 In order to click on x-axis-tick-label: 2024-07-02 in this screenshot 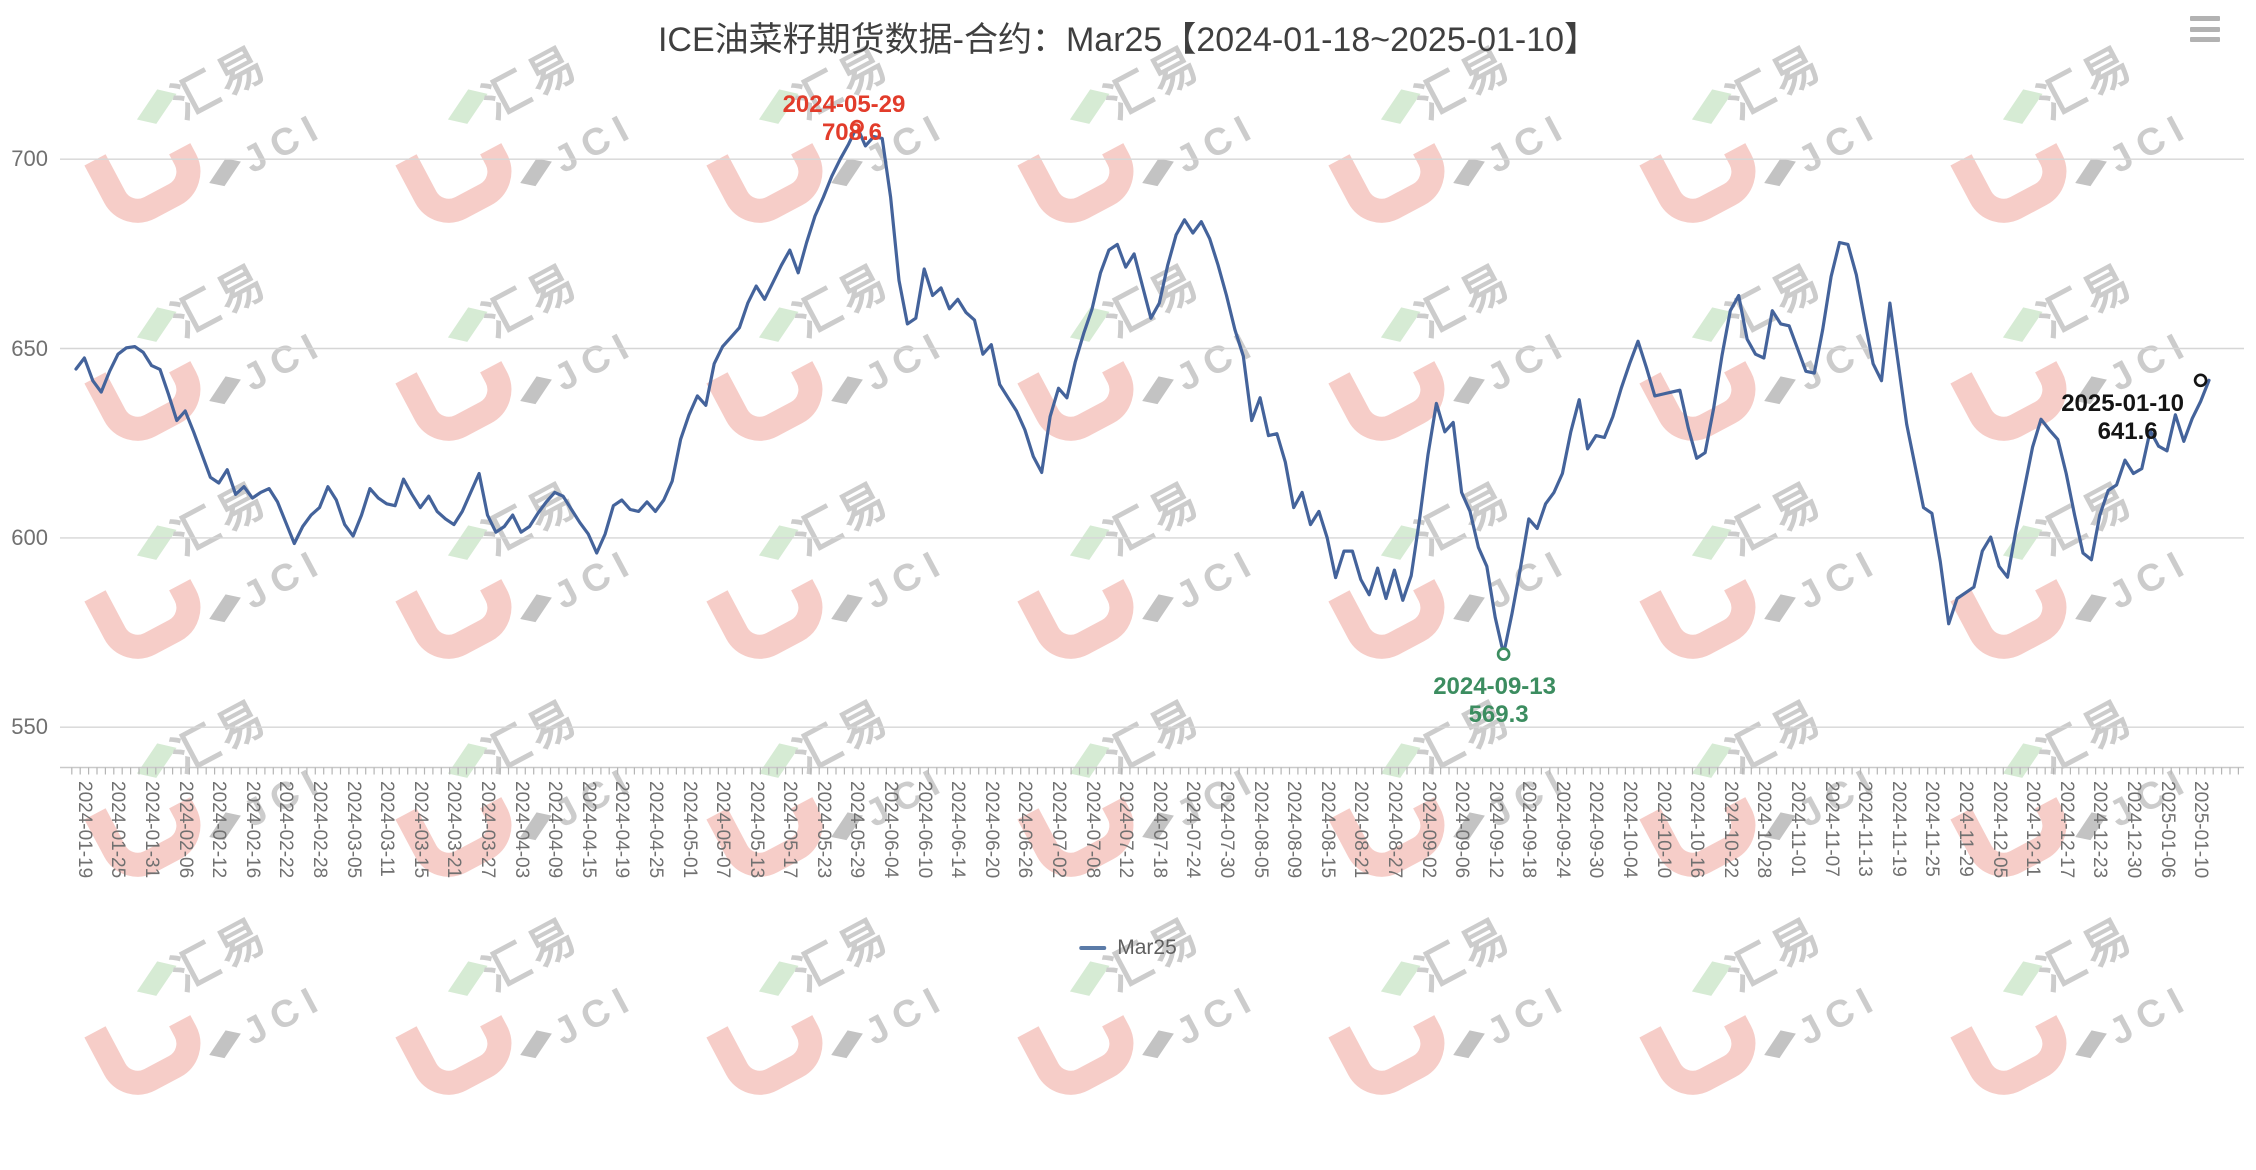, I will do `click(1059, 830)`.